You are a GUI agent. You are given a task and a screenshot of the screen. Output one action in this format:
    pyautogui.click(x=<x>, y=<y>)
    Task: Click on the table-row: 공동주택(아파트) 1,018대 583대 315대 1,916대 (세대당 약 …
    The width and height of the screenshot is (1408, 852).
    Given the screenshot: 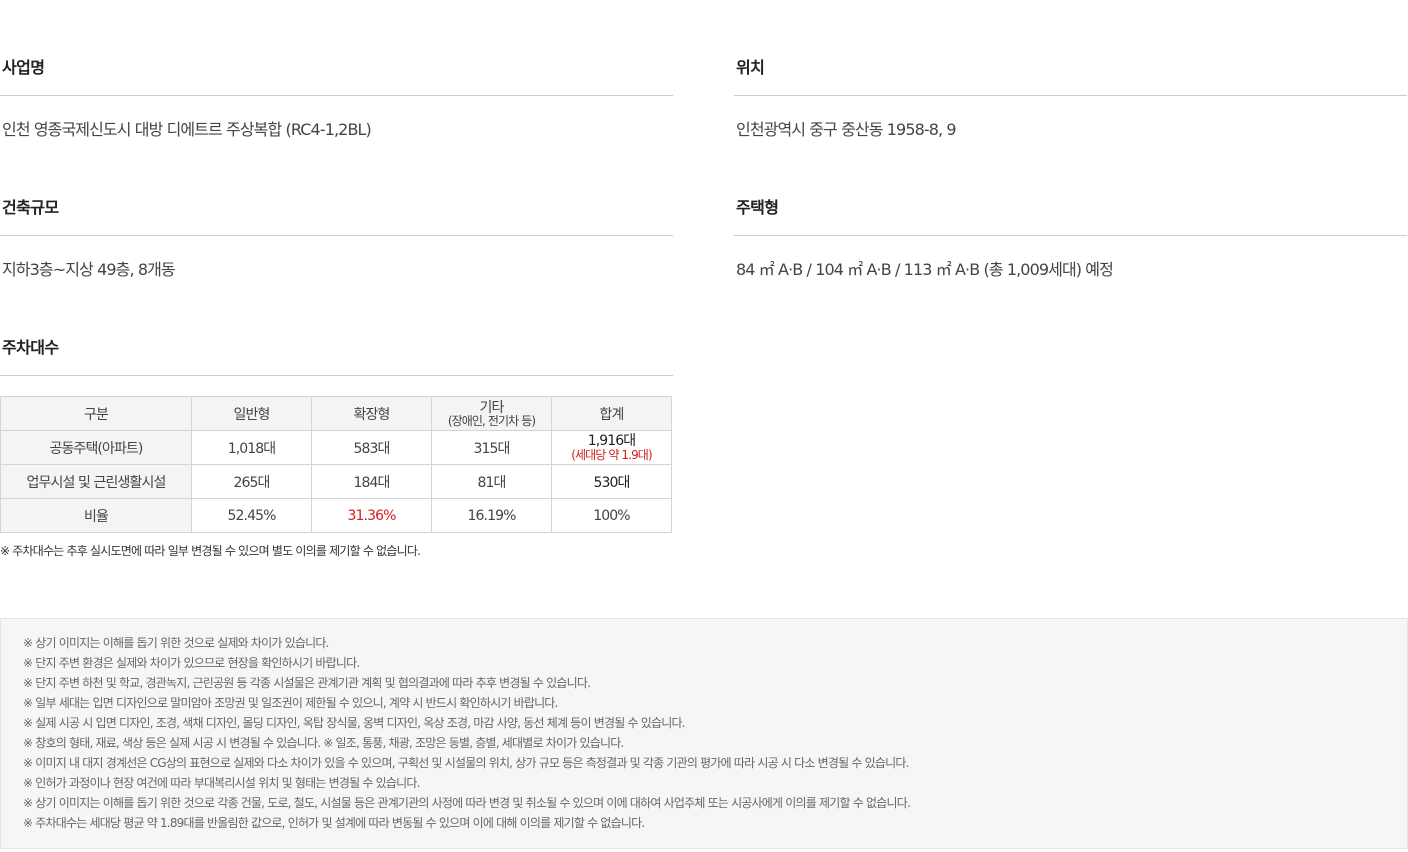 What is the action you would take?
    pyautogui.click(x=336, y=447)
    